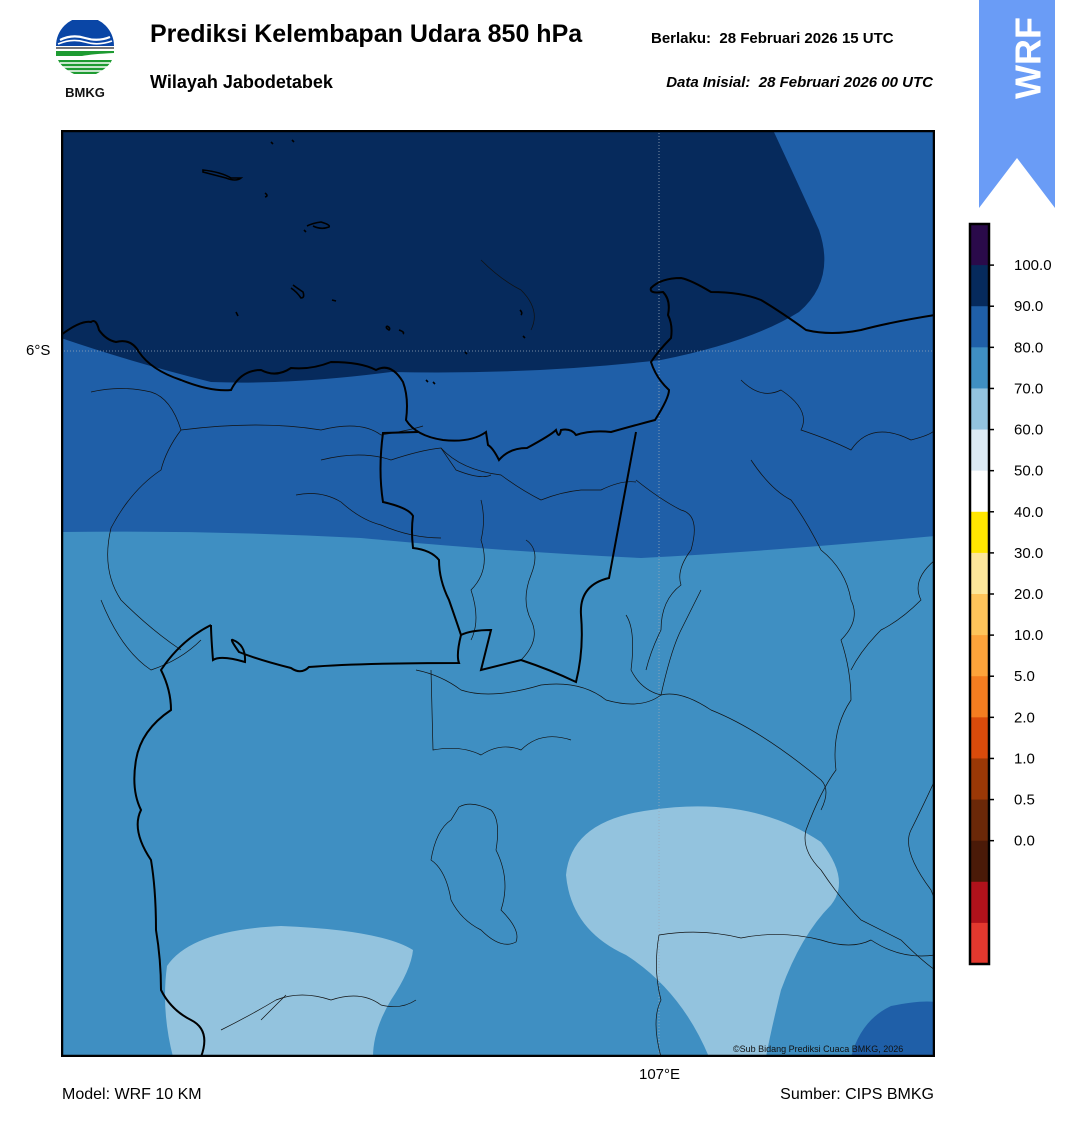 The height and width of the screenshot is (1128, 1081). I want to click on latitude-label: 6°S, so click(38, 350).